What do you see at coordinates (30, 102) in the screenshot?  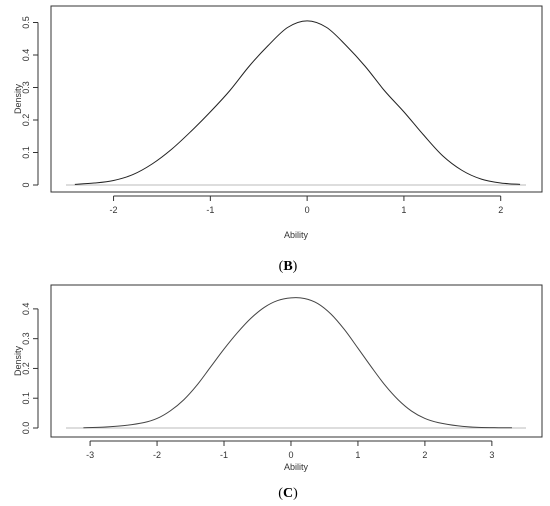 I see `y-axis: 0 0.1 0.2 0.3 0.4 0.5` at bounding box center [30, 102].